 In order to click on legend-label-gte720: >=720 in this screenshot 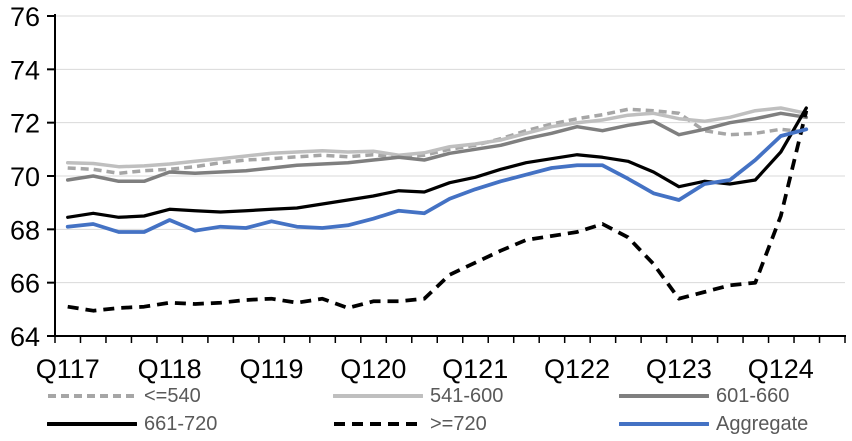, I will do `click(458, 423)`.